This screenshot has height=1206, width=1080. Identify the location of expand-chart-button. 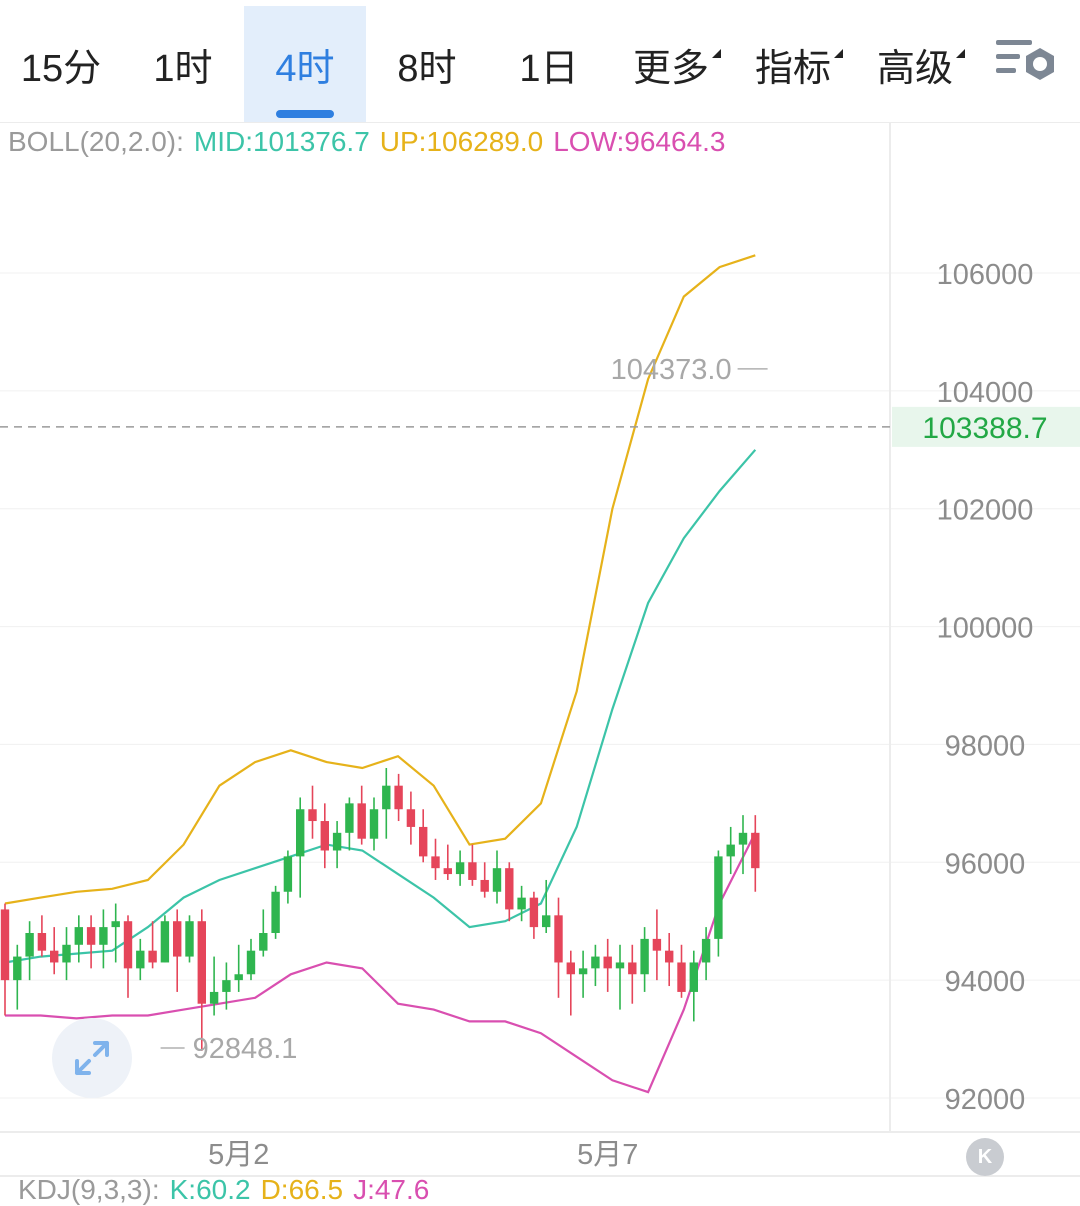
(92, 1058).